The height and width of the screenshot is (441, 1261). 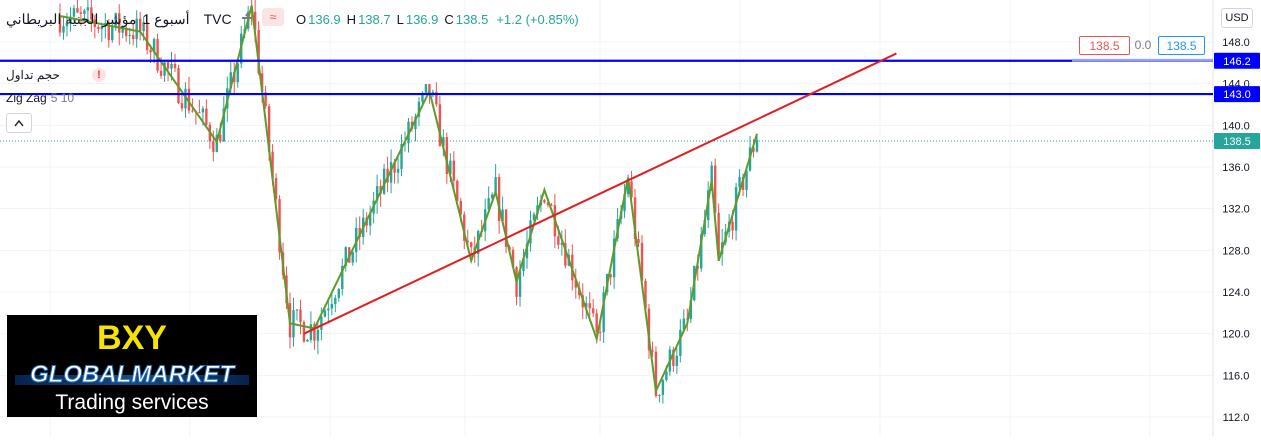 I want to click on exchange-label: TVC, so click(x=217, y=19).